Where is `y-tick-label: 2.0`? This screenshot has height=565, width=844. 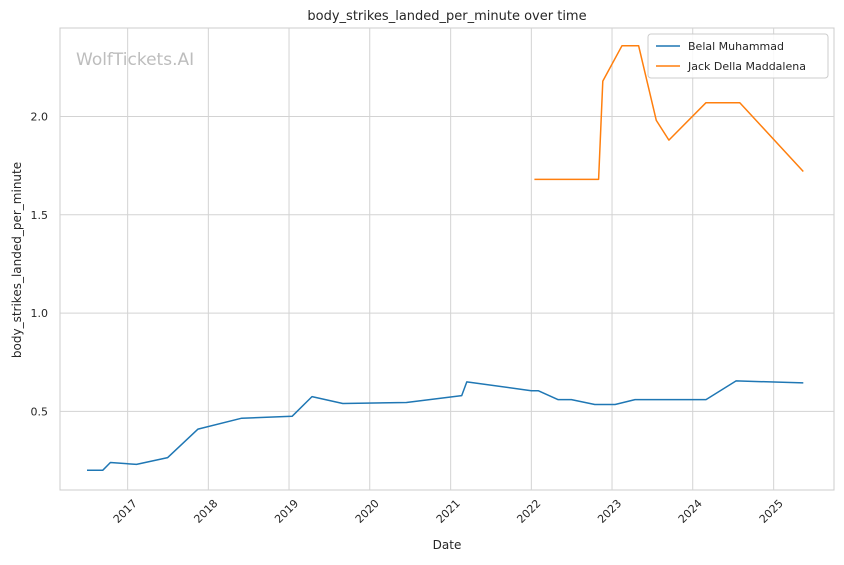
y-tick-label: 2.0 is located at coordinates (40, 116).